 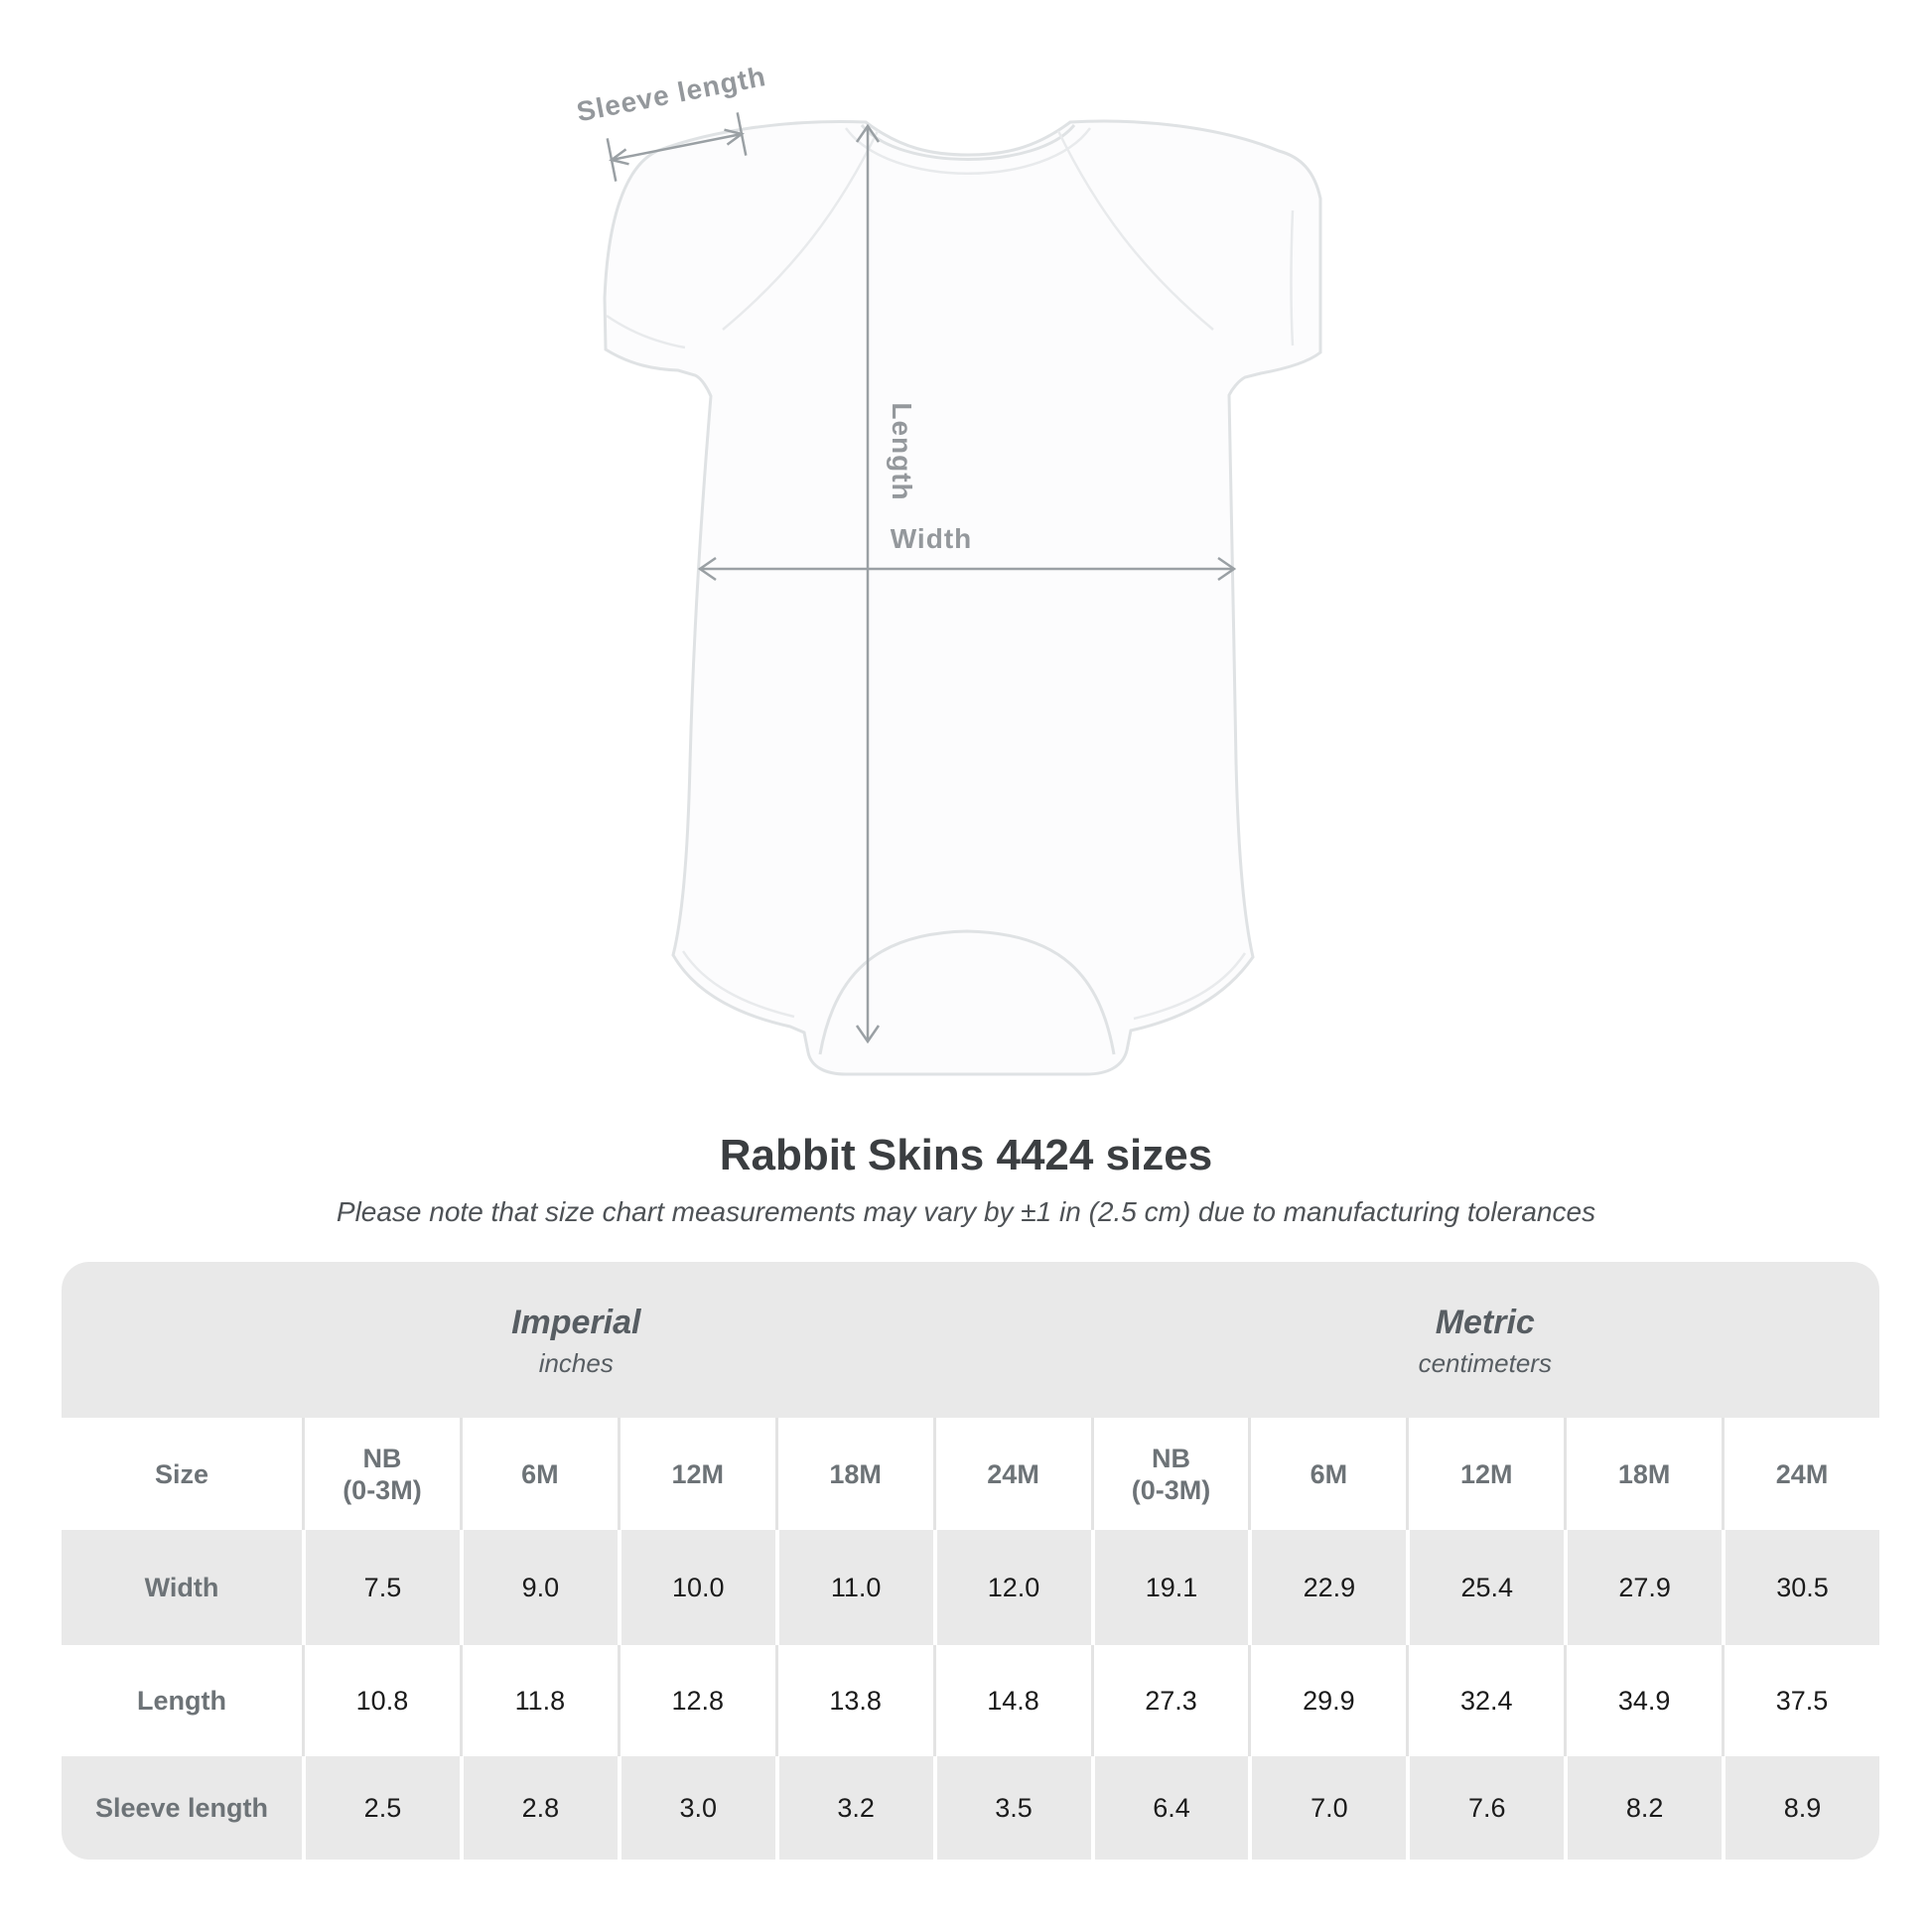 What do you see at coordinates (1012, 1808) in the screenshot?
I see `sleeve-imperial-24m: 3.5` at bounding box center [1012, 1808].